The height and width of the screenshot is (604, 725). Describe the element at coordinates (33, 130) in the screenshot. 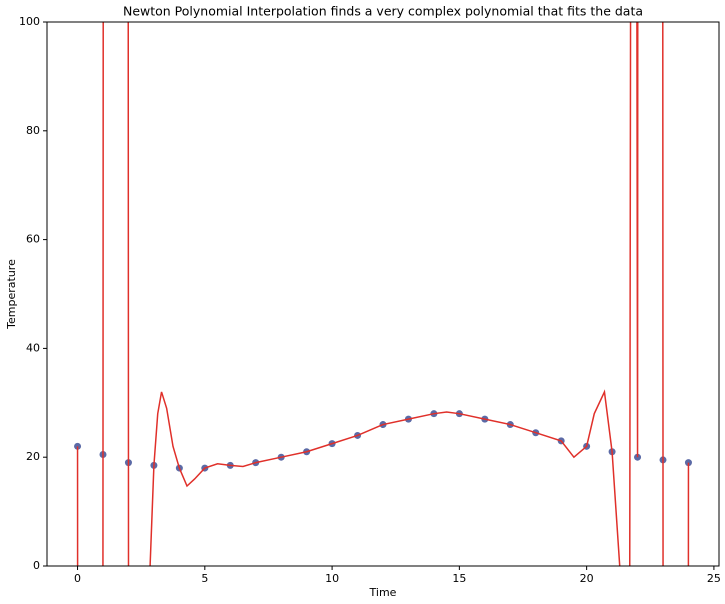

I see `y-tick-label: 80` at that location.